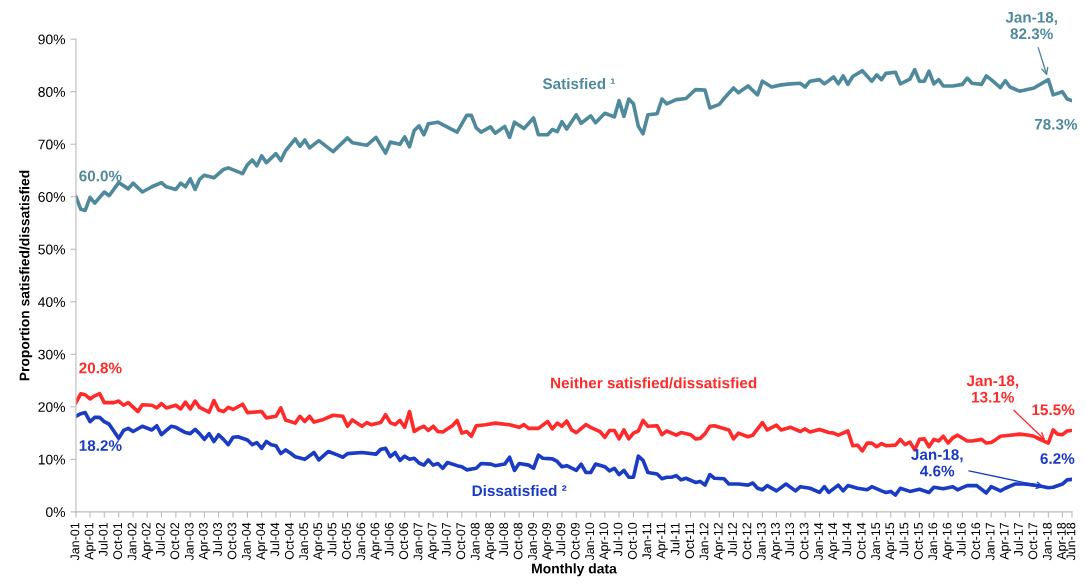 This screenshot has height=585, width=1085. What do you see at coordinates (52, 197) in the screenshot?
I see `y-tick-label: 60%` at bounding box center [52, 197].